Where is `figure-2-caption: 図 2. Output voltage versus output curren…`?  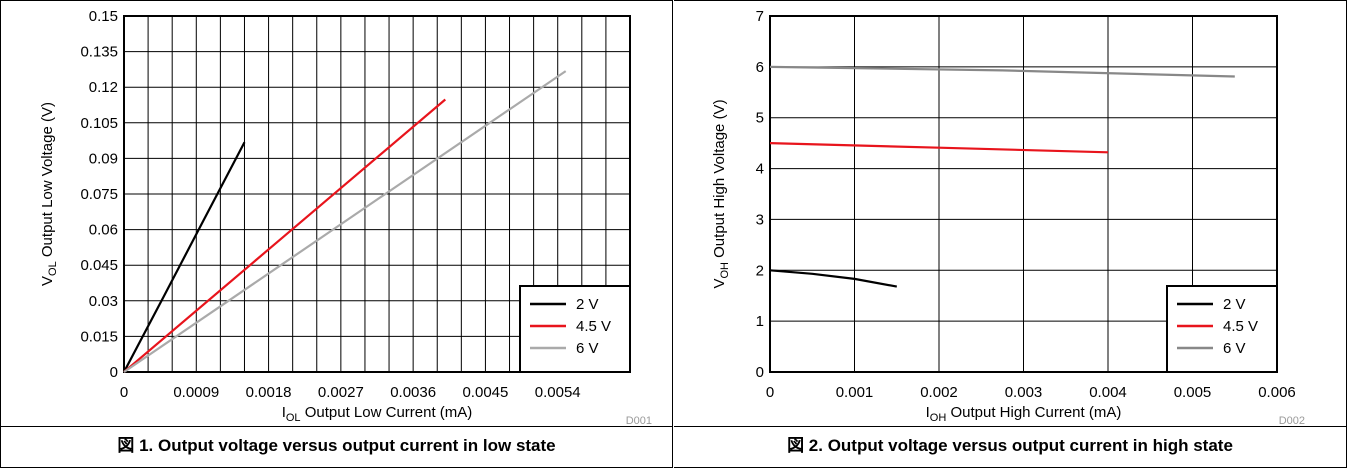
figure-2-caption: 図 2. Output voltage versus output curren… is located at coordinates (1010, 445).